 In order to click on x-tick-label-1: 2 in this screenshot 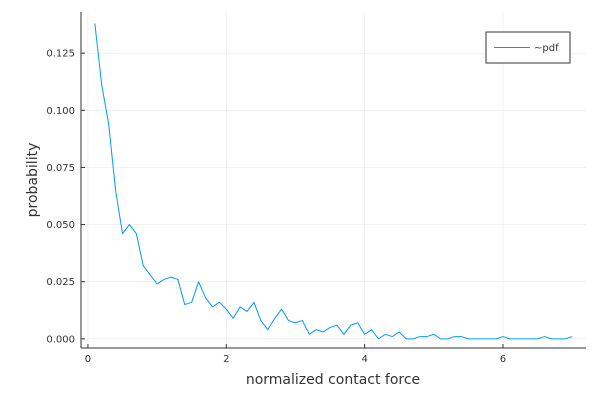, I will do `click(226, 359)`.